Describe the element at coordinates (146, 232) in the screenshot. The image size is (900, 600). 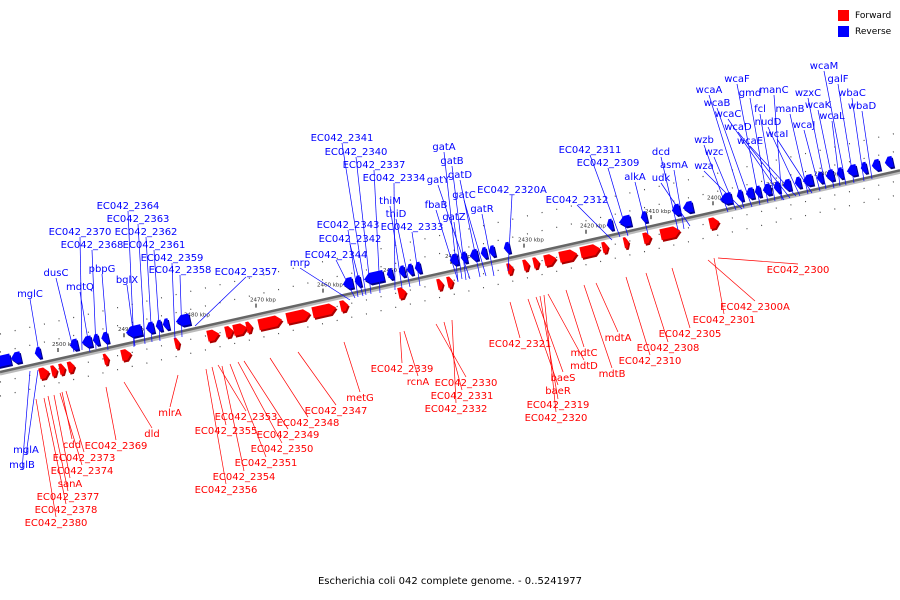
I see `reverse-gene-label: EC042_2362` at that location.